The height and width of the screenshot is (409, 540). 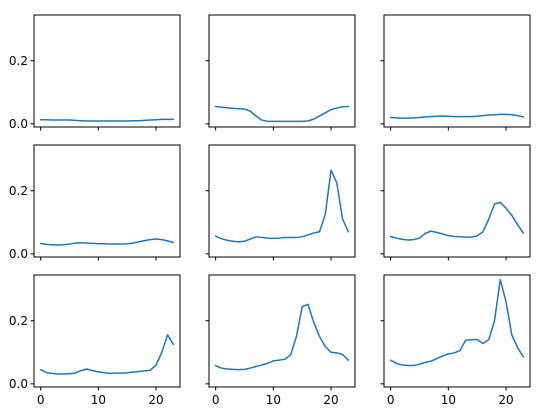 I want to click on subplot-3-3: 0 10 20, so click(x=455, y=340).